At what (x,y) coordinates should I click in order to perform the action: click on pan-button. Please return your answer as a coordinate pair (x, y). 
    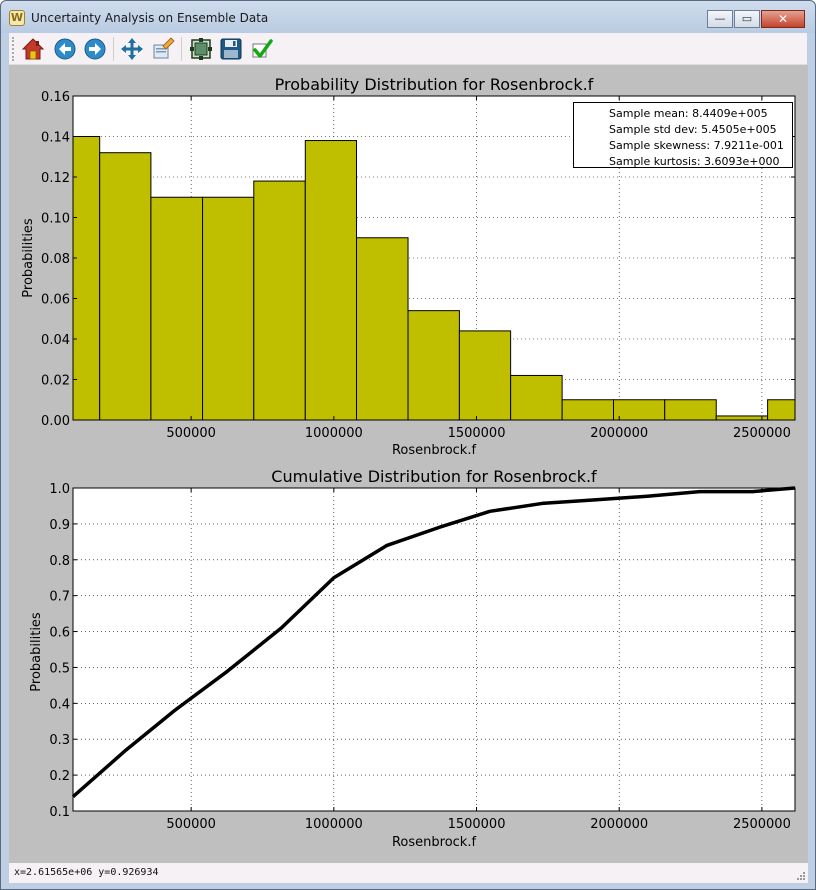
    Looking at the image, I should click on (132, 49).